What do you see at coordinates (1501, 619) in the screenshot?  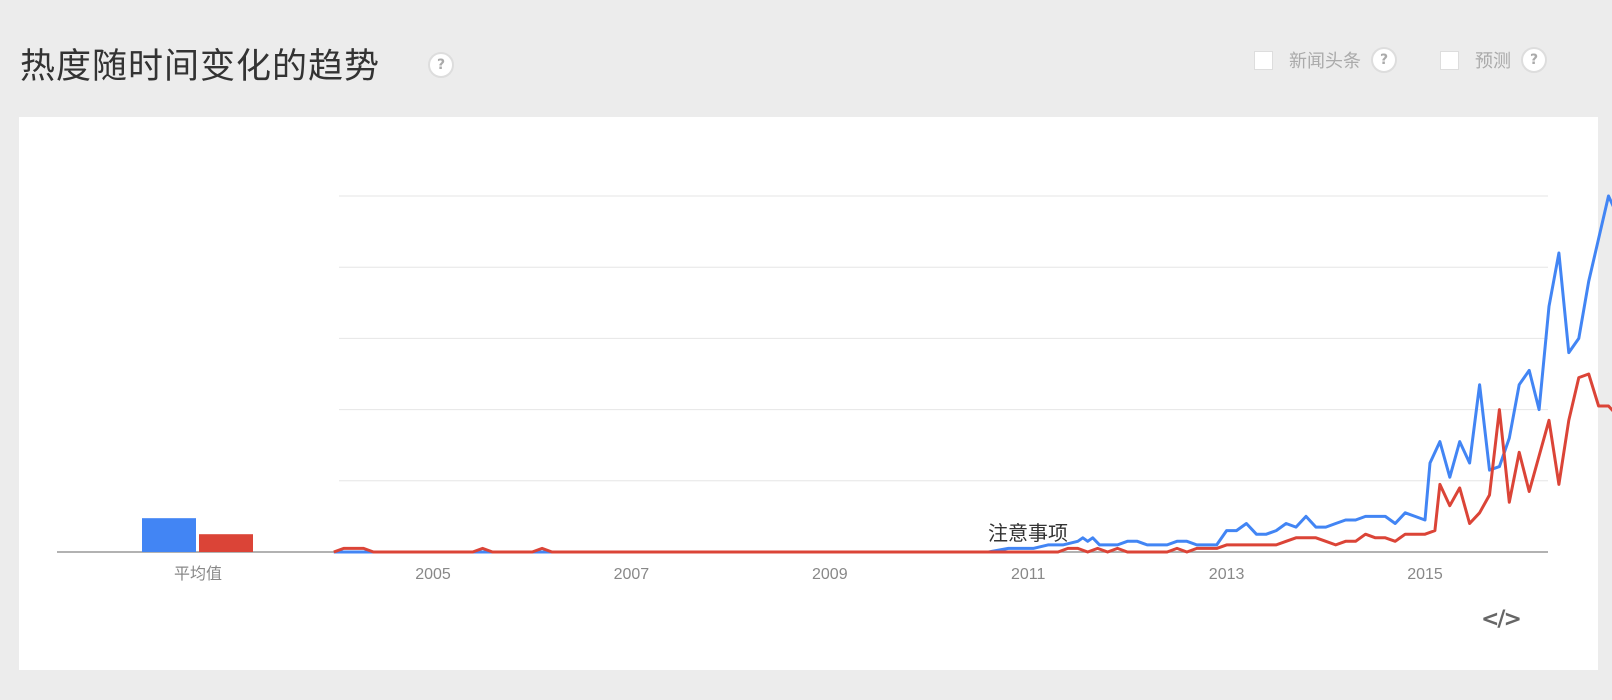 I see `embed-code-icon: </>` at bounding box center [1501, 619].